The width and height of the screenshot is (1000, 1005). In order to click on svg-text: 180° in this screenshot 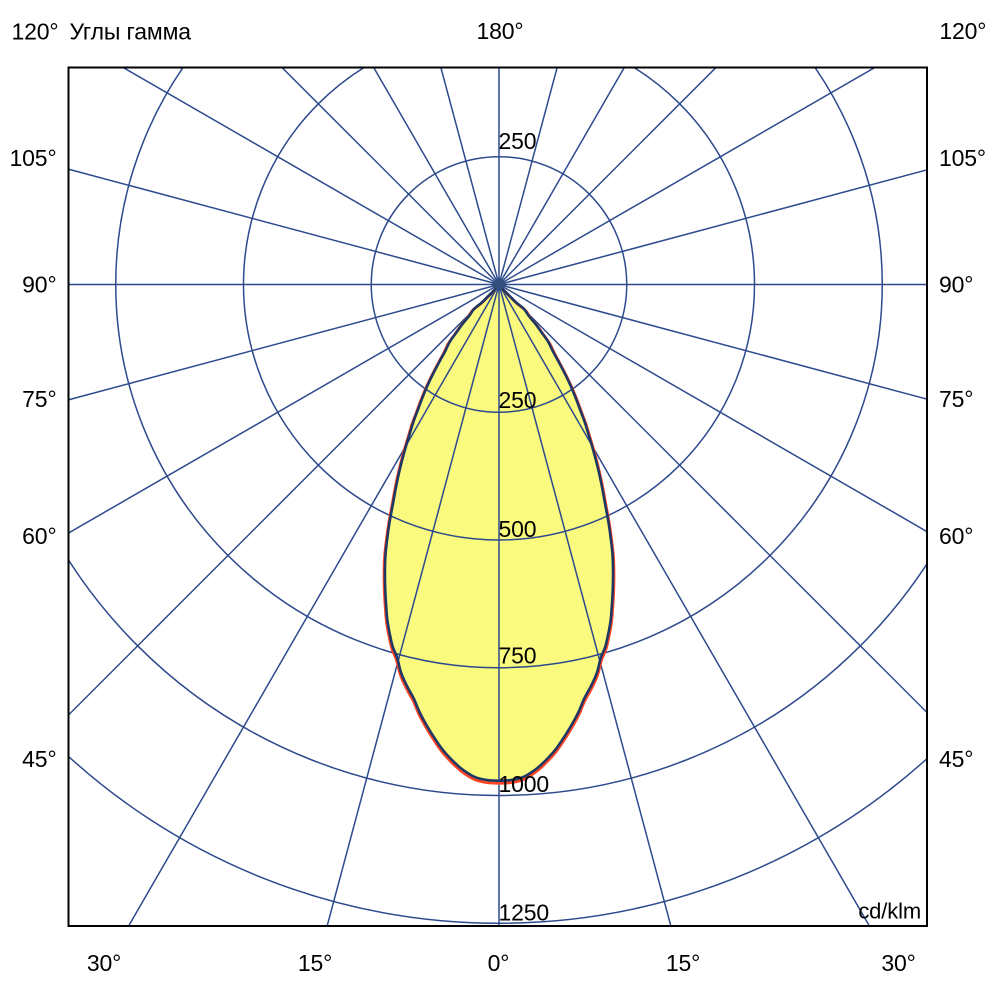, I will do `click(500, 31)`.